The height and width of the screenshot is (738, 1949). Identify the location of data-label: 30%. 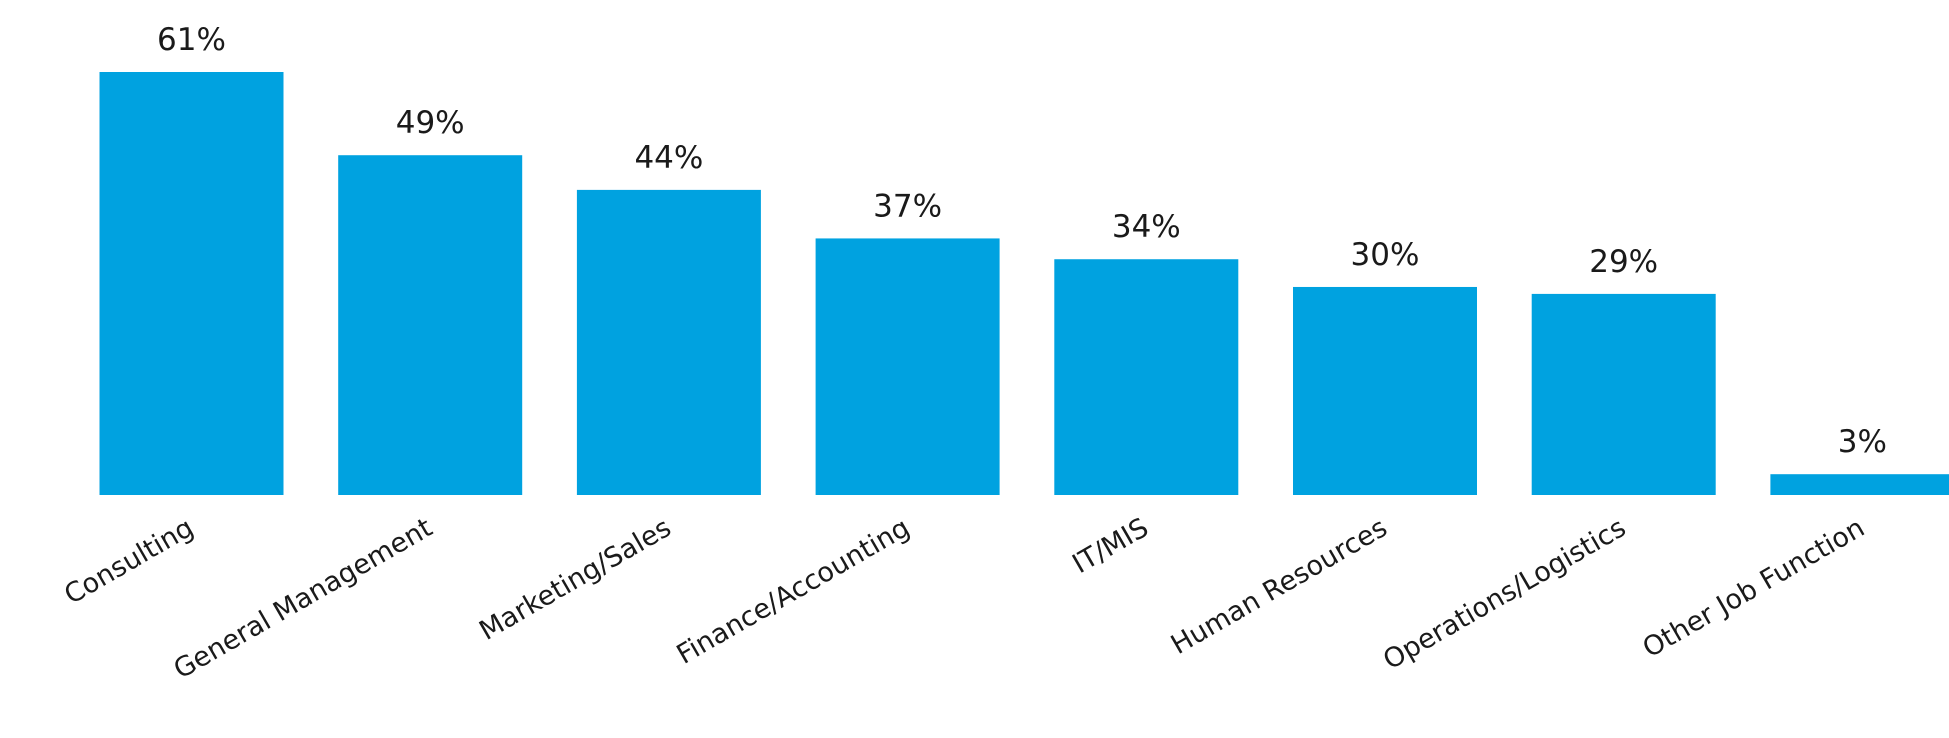
(1385, 255).